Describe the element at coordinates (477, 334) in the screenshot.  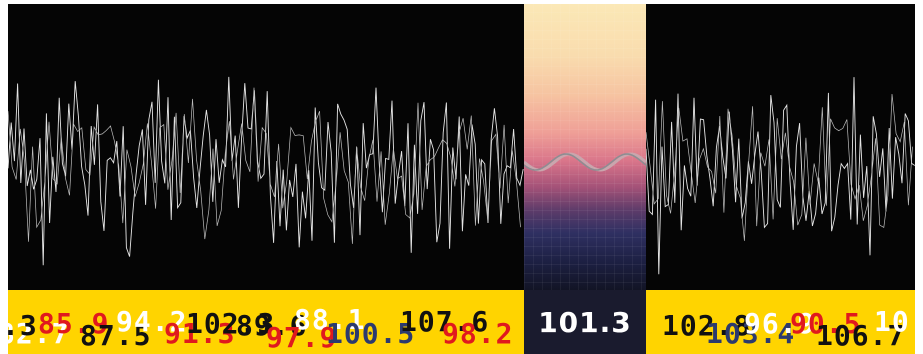
I see `dial-label: 98.2` at that location.